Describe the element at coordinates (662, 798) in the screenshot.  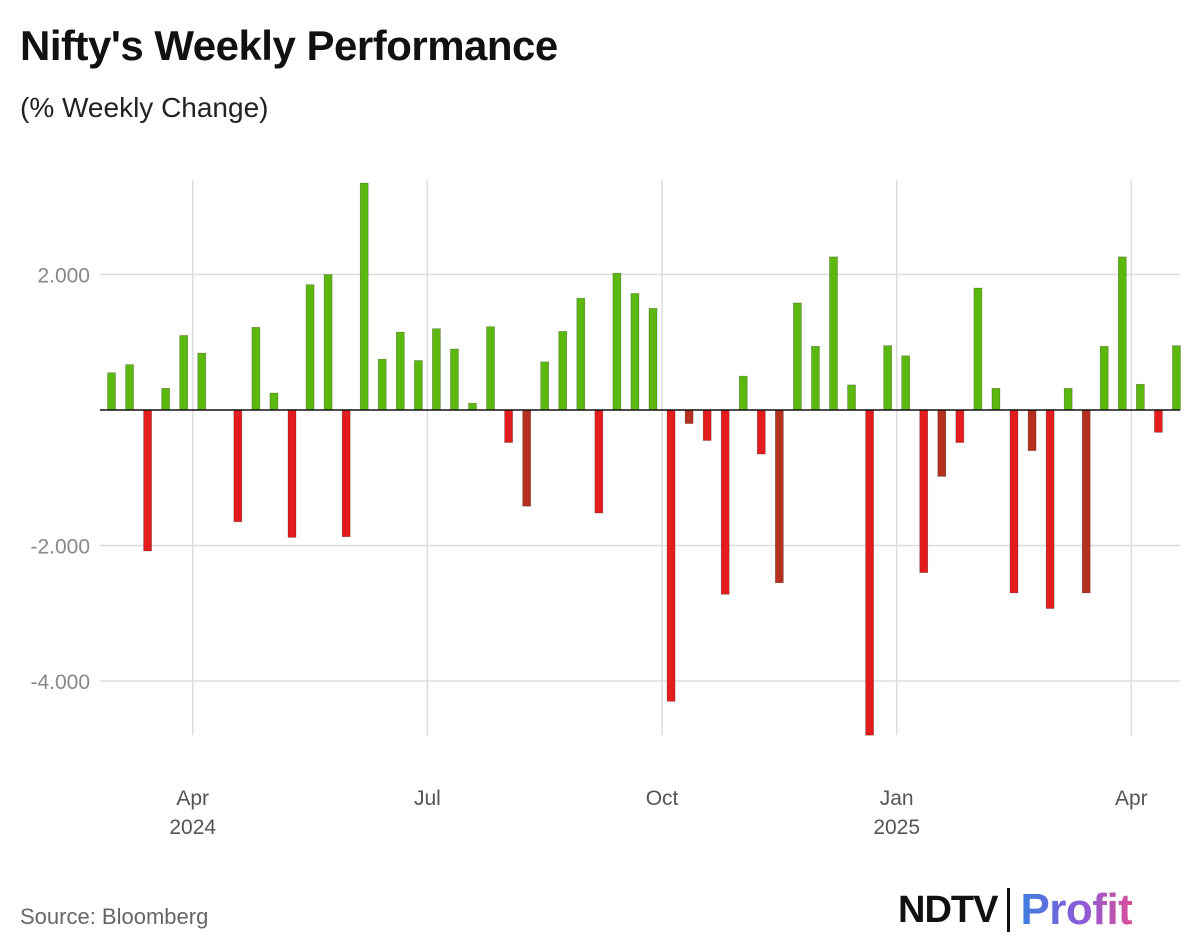
I see `x-tick-label: Oct` at that location.